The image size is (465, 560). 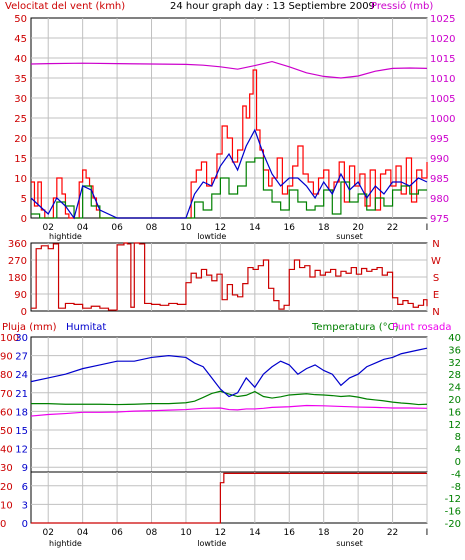 What do you see at coordinates (21, 450) in the screenshot?
I see `humidity-tick: 12` at bounding box center [21, 450].